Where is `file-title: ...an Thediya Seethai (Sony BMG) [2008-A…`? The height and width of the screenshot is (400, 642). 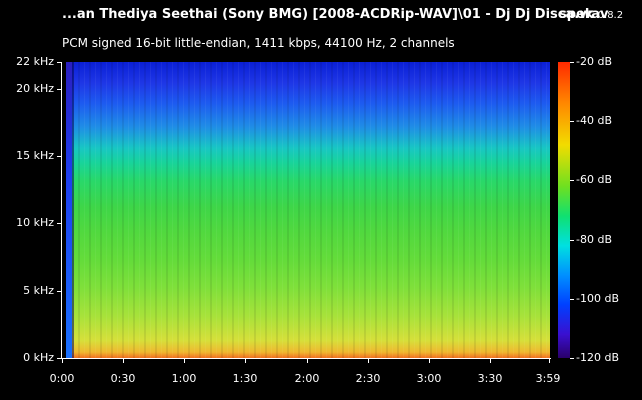 file-title: ...an Thediya Seethai (Sony BMG) [2008-A… is located at coordinates (335, 14).